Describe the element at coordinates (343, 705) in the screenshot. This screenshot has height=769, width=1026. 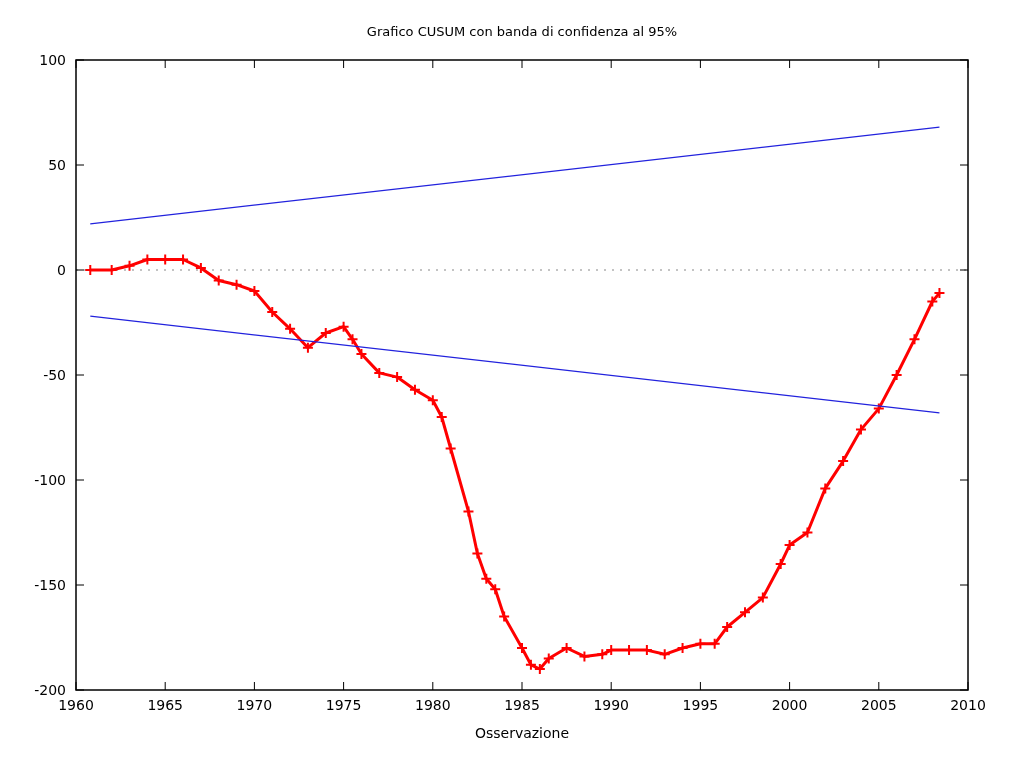
I see `x-tick-label: 1975` at that location.